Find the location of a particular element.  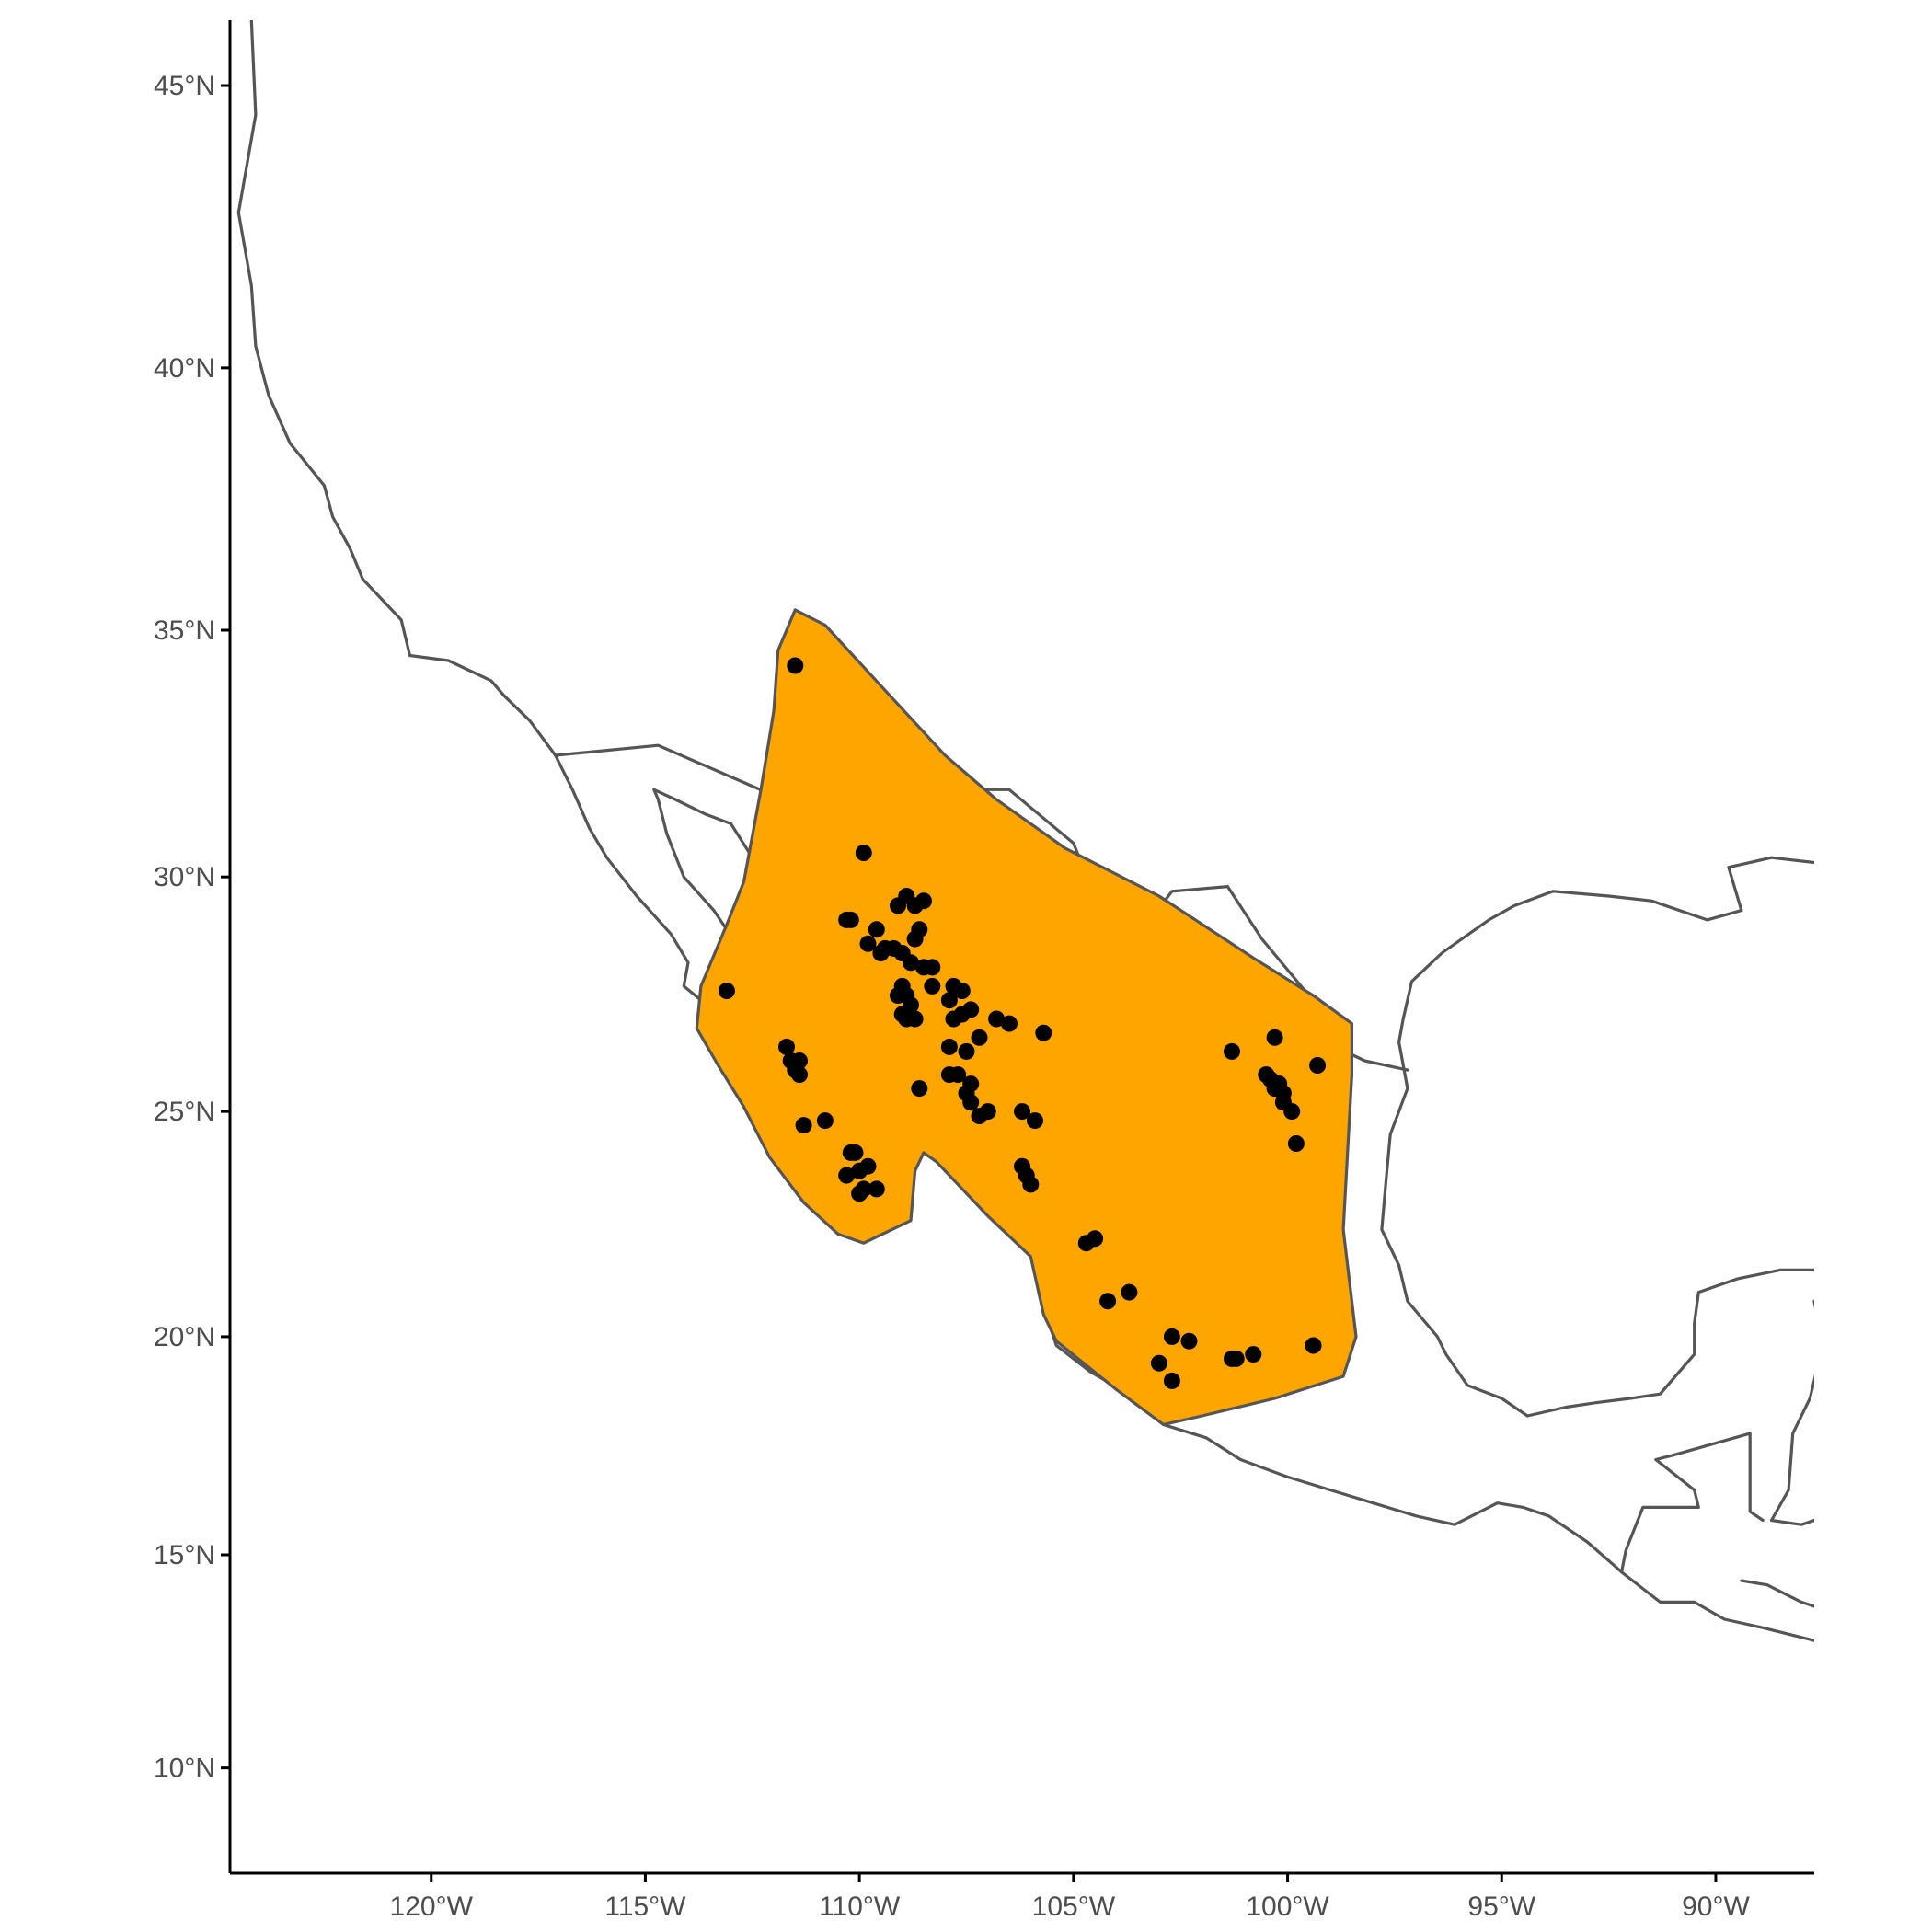

x-tick-label: 90°W is located at coordinates (1716, 1907).